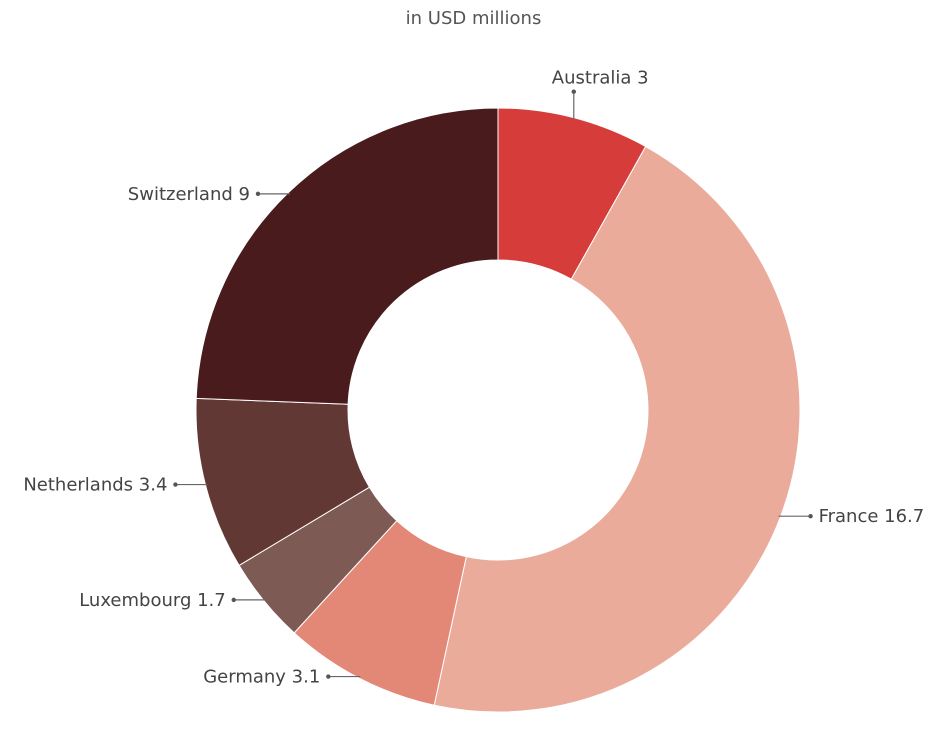 This screenshot has width=947, height=756. Describe the element at coordinates (258, 194) in the screenshot. I see `leader-dot-switzerland` at that location.